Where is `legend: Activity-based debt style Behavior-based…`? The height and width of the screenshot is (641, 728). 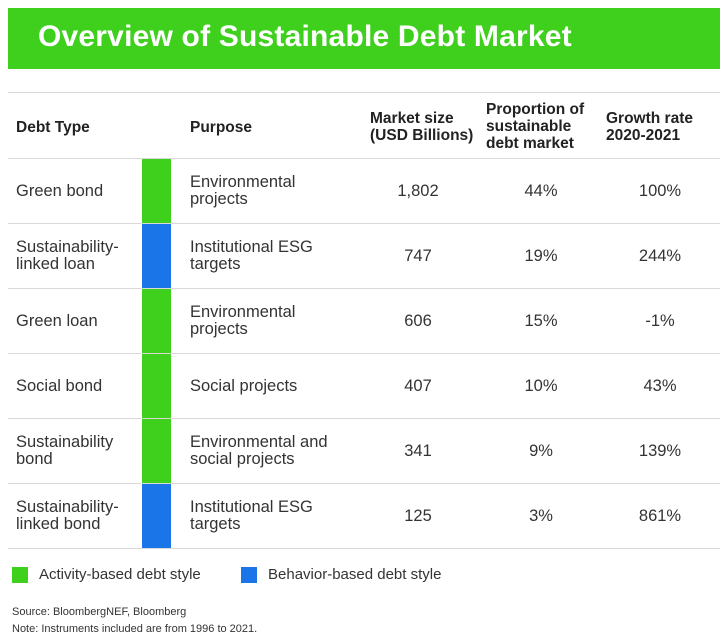 legend: Activity-based debt style Behavior-based… is located at coordinates (364, 577).